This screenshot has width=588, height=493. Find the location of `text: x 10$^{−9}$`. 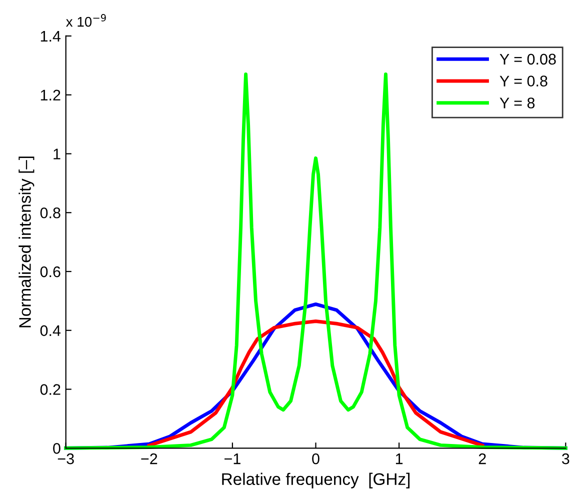

text: x 10$^{−9}$ is located at coordinates (86, 20).